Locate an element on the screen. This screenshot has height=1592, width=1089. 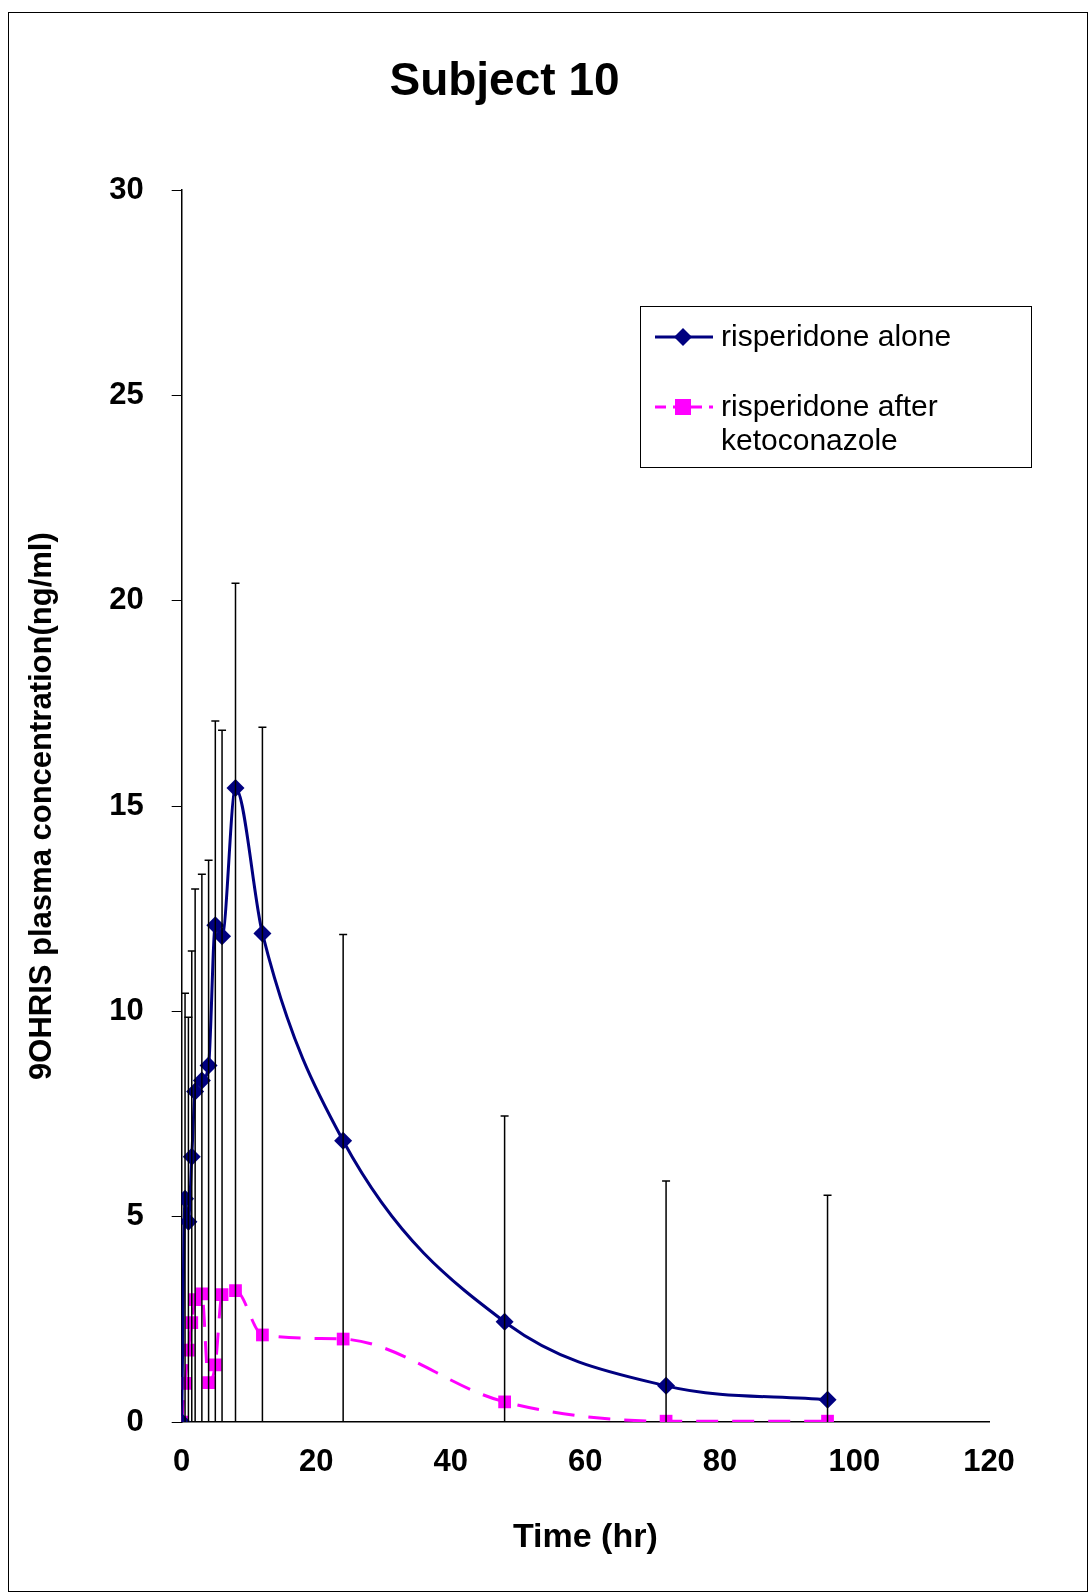
y-tick-label: 25 is located at coordinates (126, 394).